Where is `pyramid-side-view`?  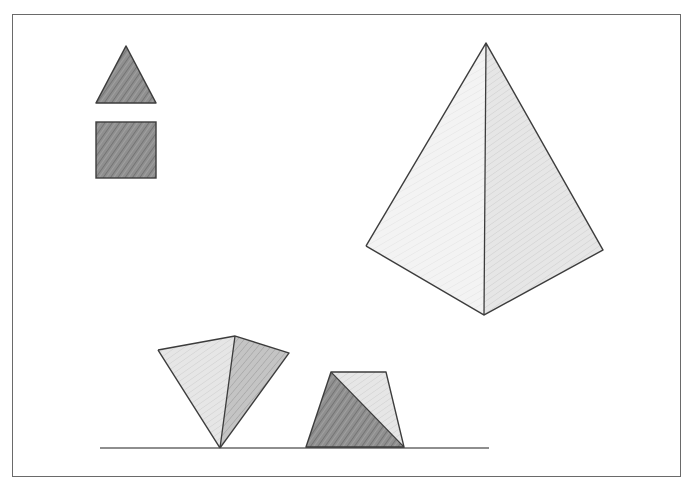
pyramid-side-view is located at coordinates (355, 409).